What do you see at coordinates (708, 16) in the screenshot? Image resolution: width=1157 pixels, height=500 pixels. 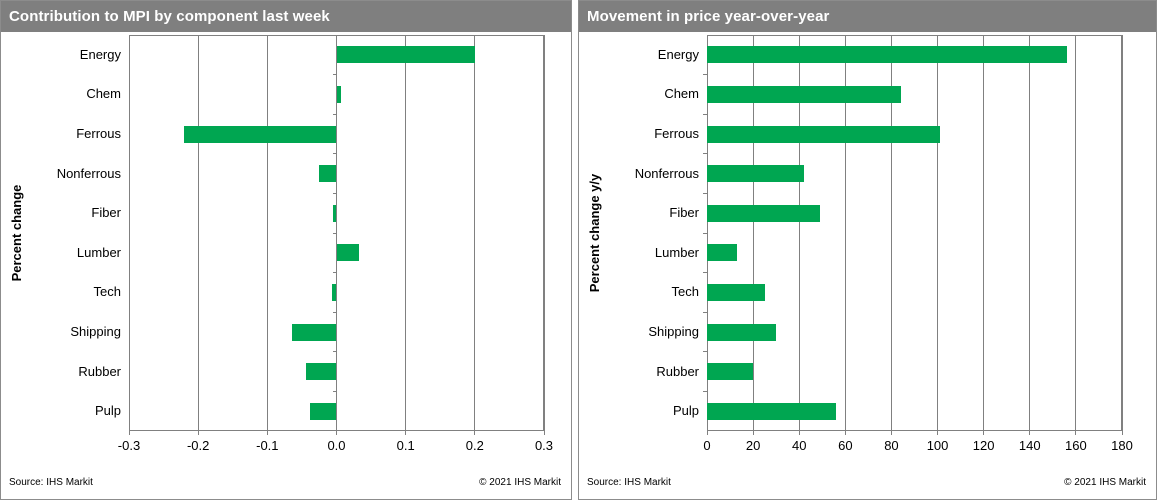 I see `panel-title: Movement in price year-over-year` at bounding box center [708, 16].